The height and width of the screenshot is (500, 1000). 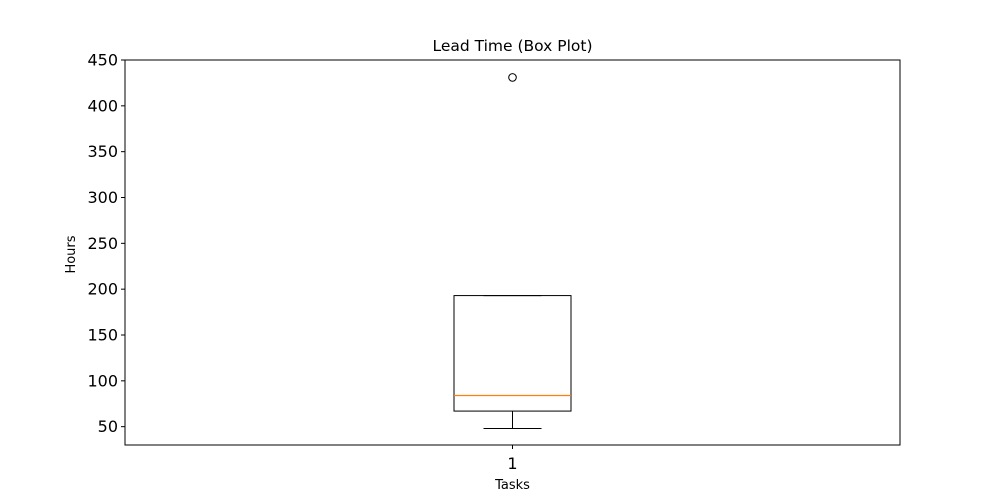 What do you see at coordinates (102, 151) in the screenshot?
I see `y-tick-label: 350` at bounding box center [102, 151].